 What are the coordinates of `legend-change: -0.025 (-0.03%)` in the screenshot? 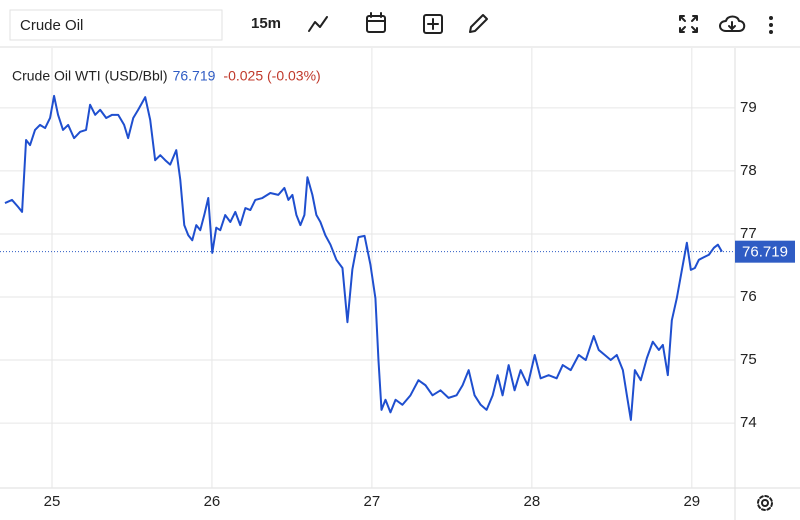 It's located at (271, 76).